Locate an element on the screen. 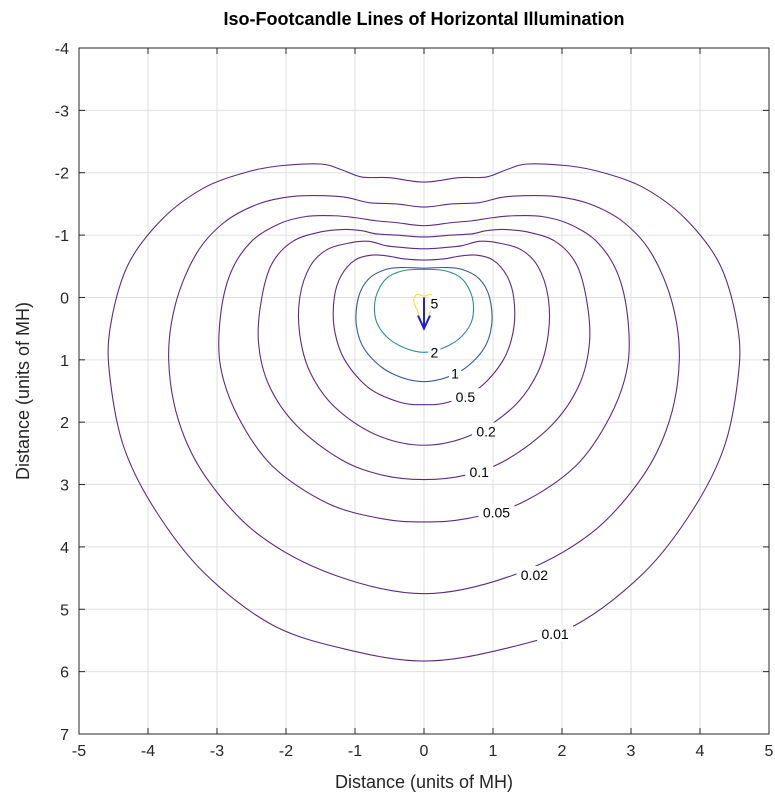  y-tick-label: -2 is located at coordinates (62, 174).